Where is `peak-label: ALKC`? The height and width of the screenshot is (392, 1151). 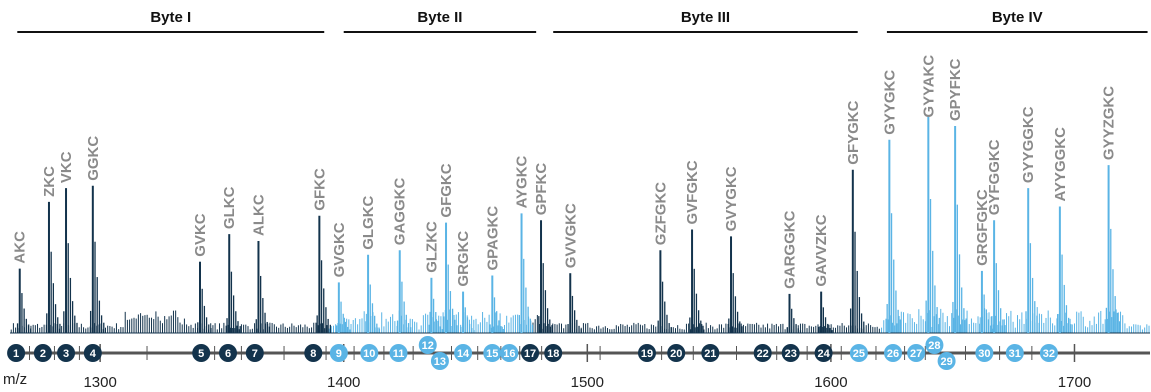 peak-label: ALKC is located at coordinates (258, 215).